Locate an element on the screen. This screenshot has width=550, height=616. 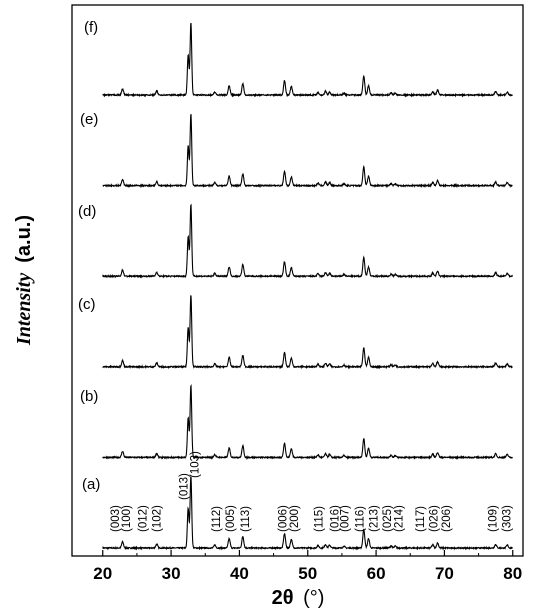
hkl-label: (117) is located at coordinates (421, 519).